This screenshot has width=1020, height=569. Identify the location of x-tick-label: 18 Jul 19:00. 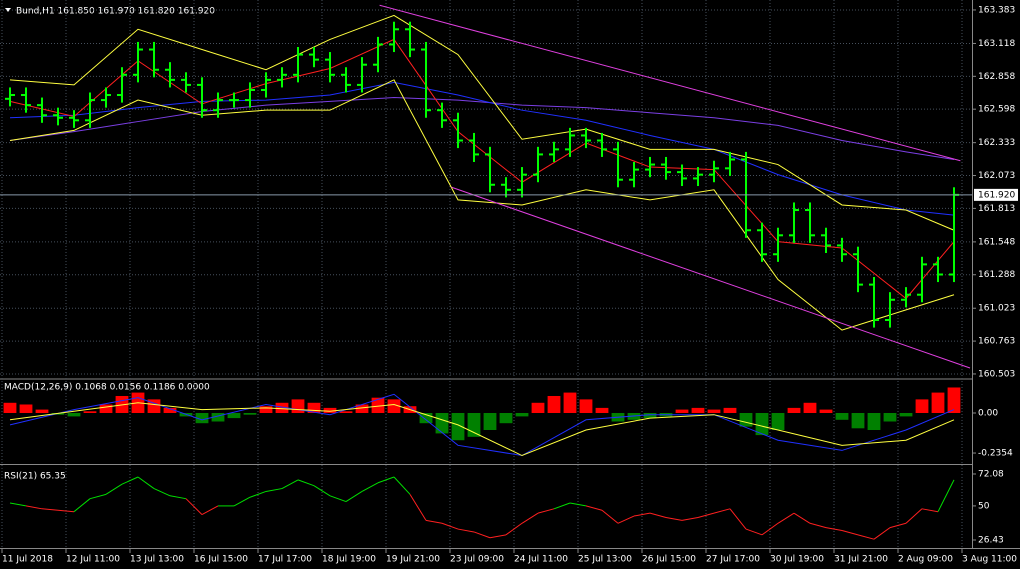
(349, 560).